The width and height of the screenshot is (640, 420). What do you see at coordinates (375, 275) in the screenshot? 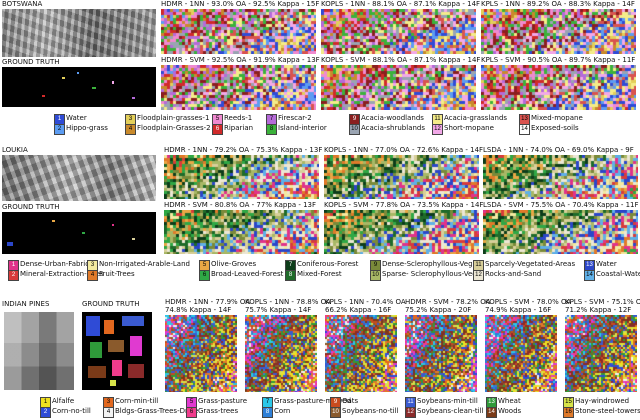
I see `loukia-legend-swatch-10: 10` at bounding box center [375, 275].